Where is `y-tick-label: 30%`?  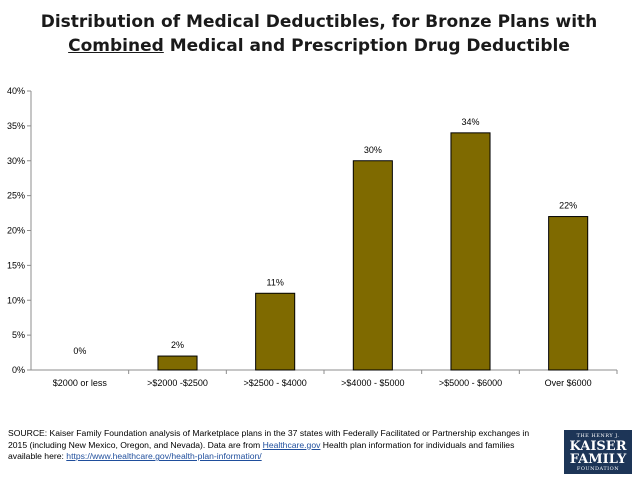
y-tick-label: 30% is located at coordinates (16, 161).